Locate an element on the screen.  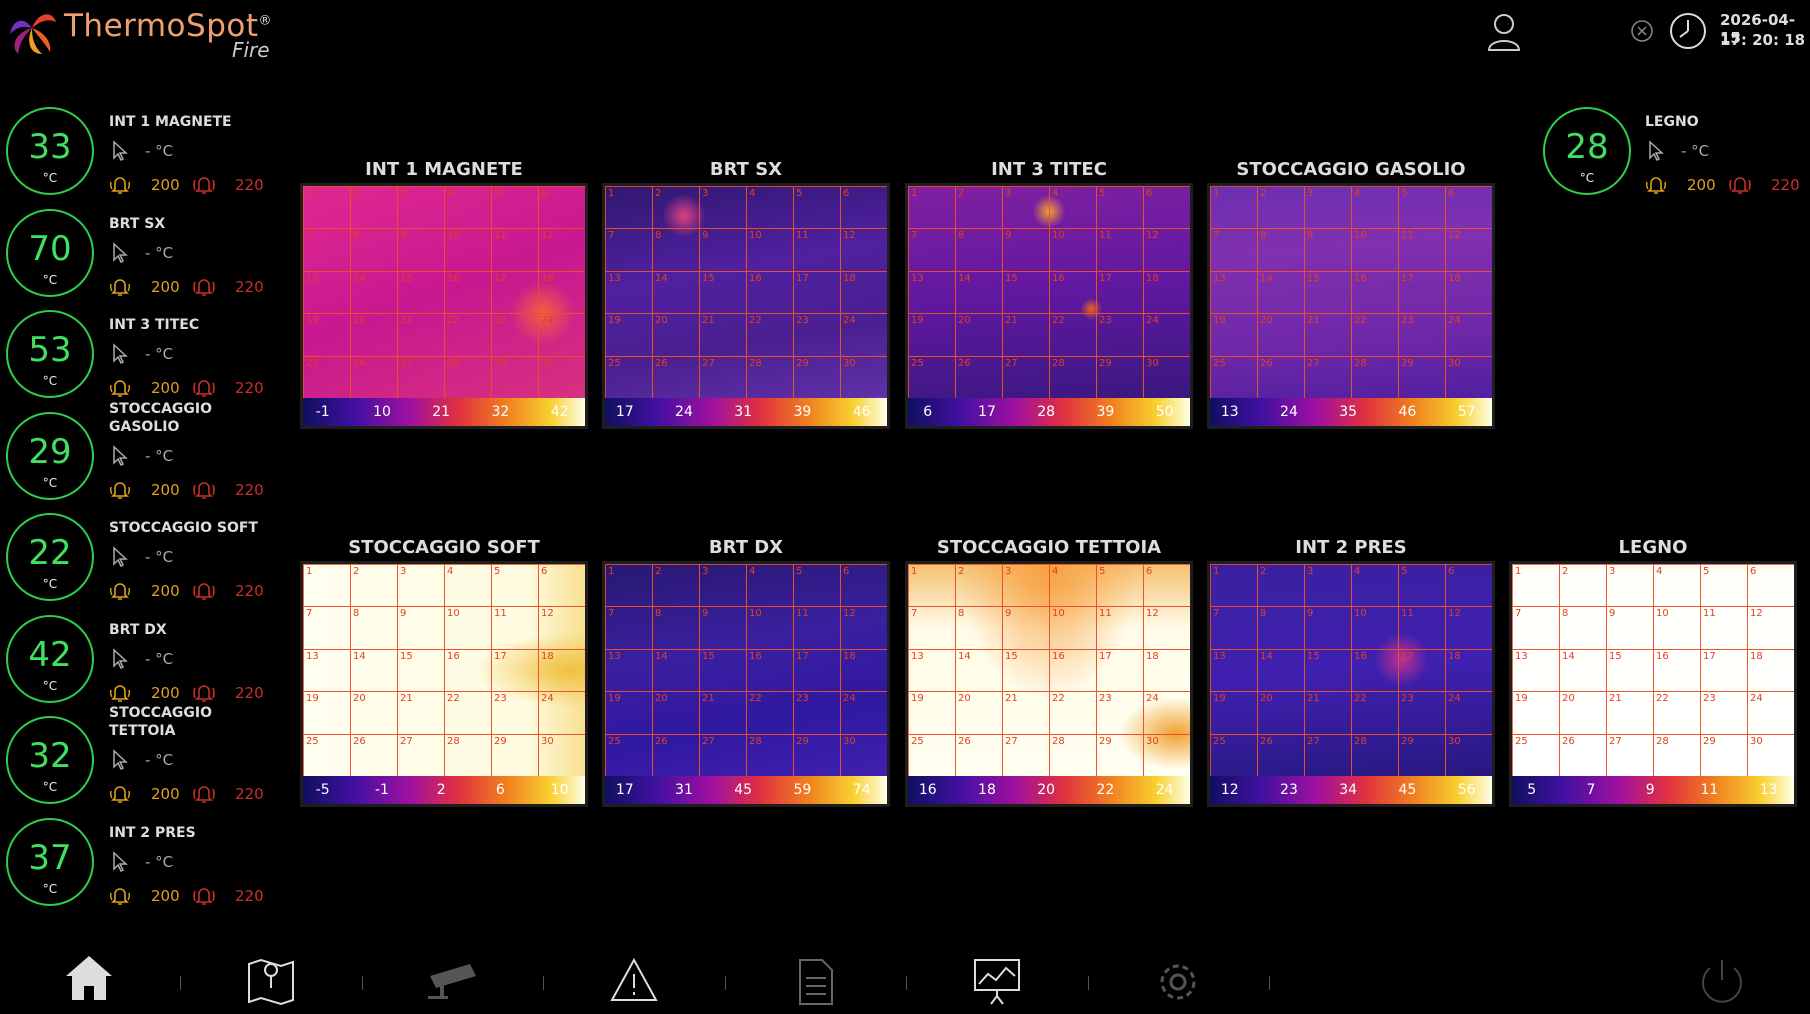
scale-label: 17 is located at coordinates (624, 790).